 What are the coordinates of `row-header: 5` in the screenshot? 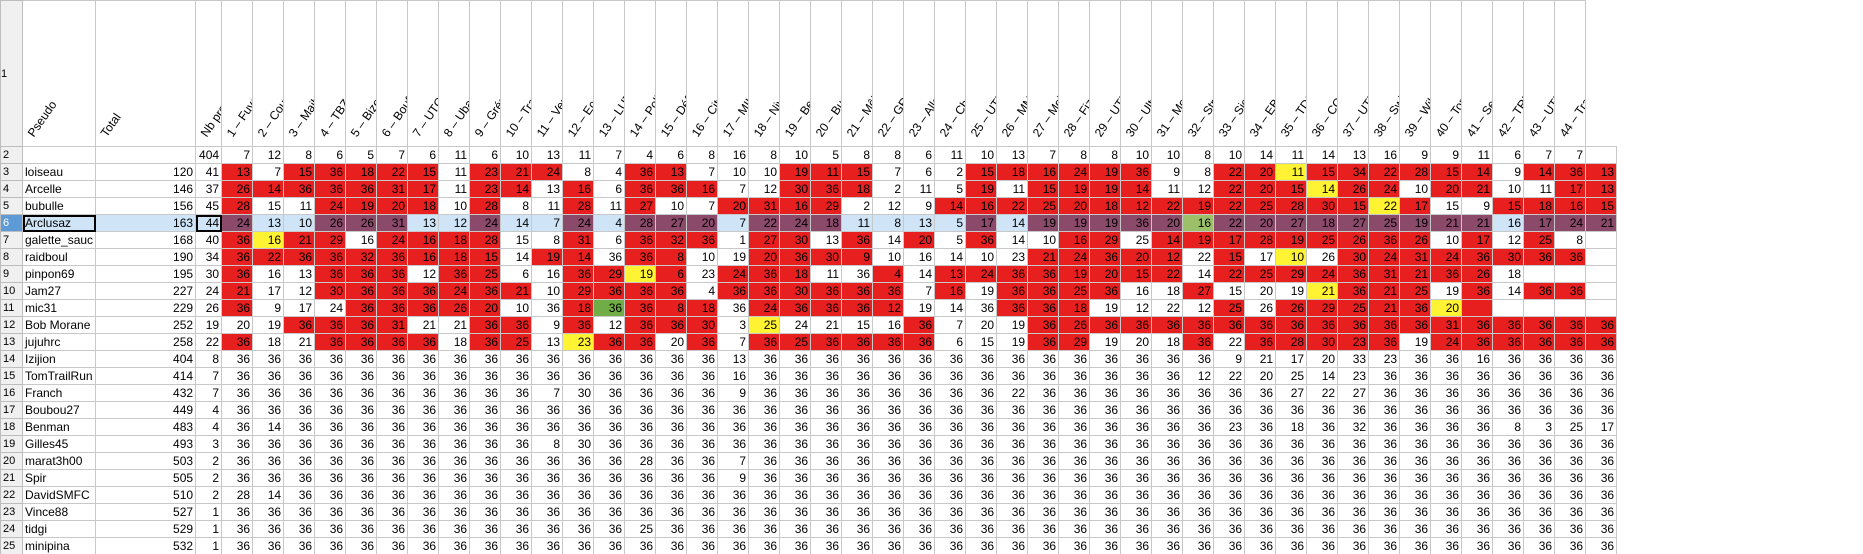 It's located at (11, 206).